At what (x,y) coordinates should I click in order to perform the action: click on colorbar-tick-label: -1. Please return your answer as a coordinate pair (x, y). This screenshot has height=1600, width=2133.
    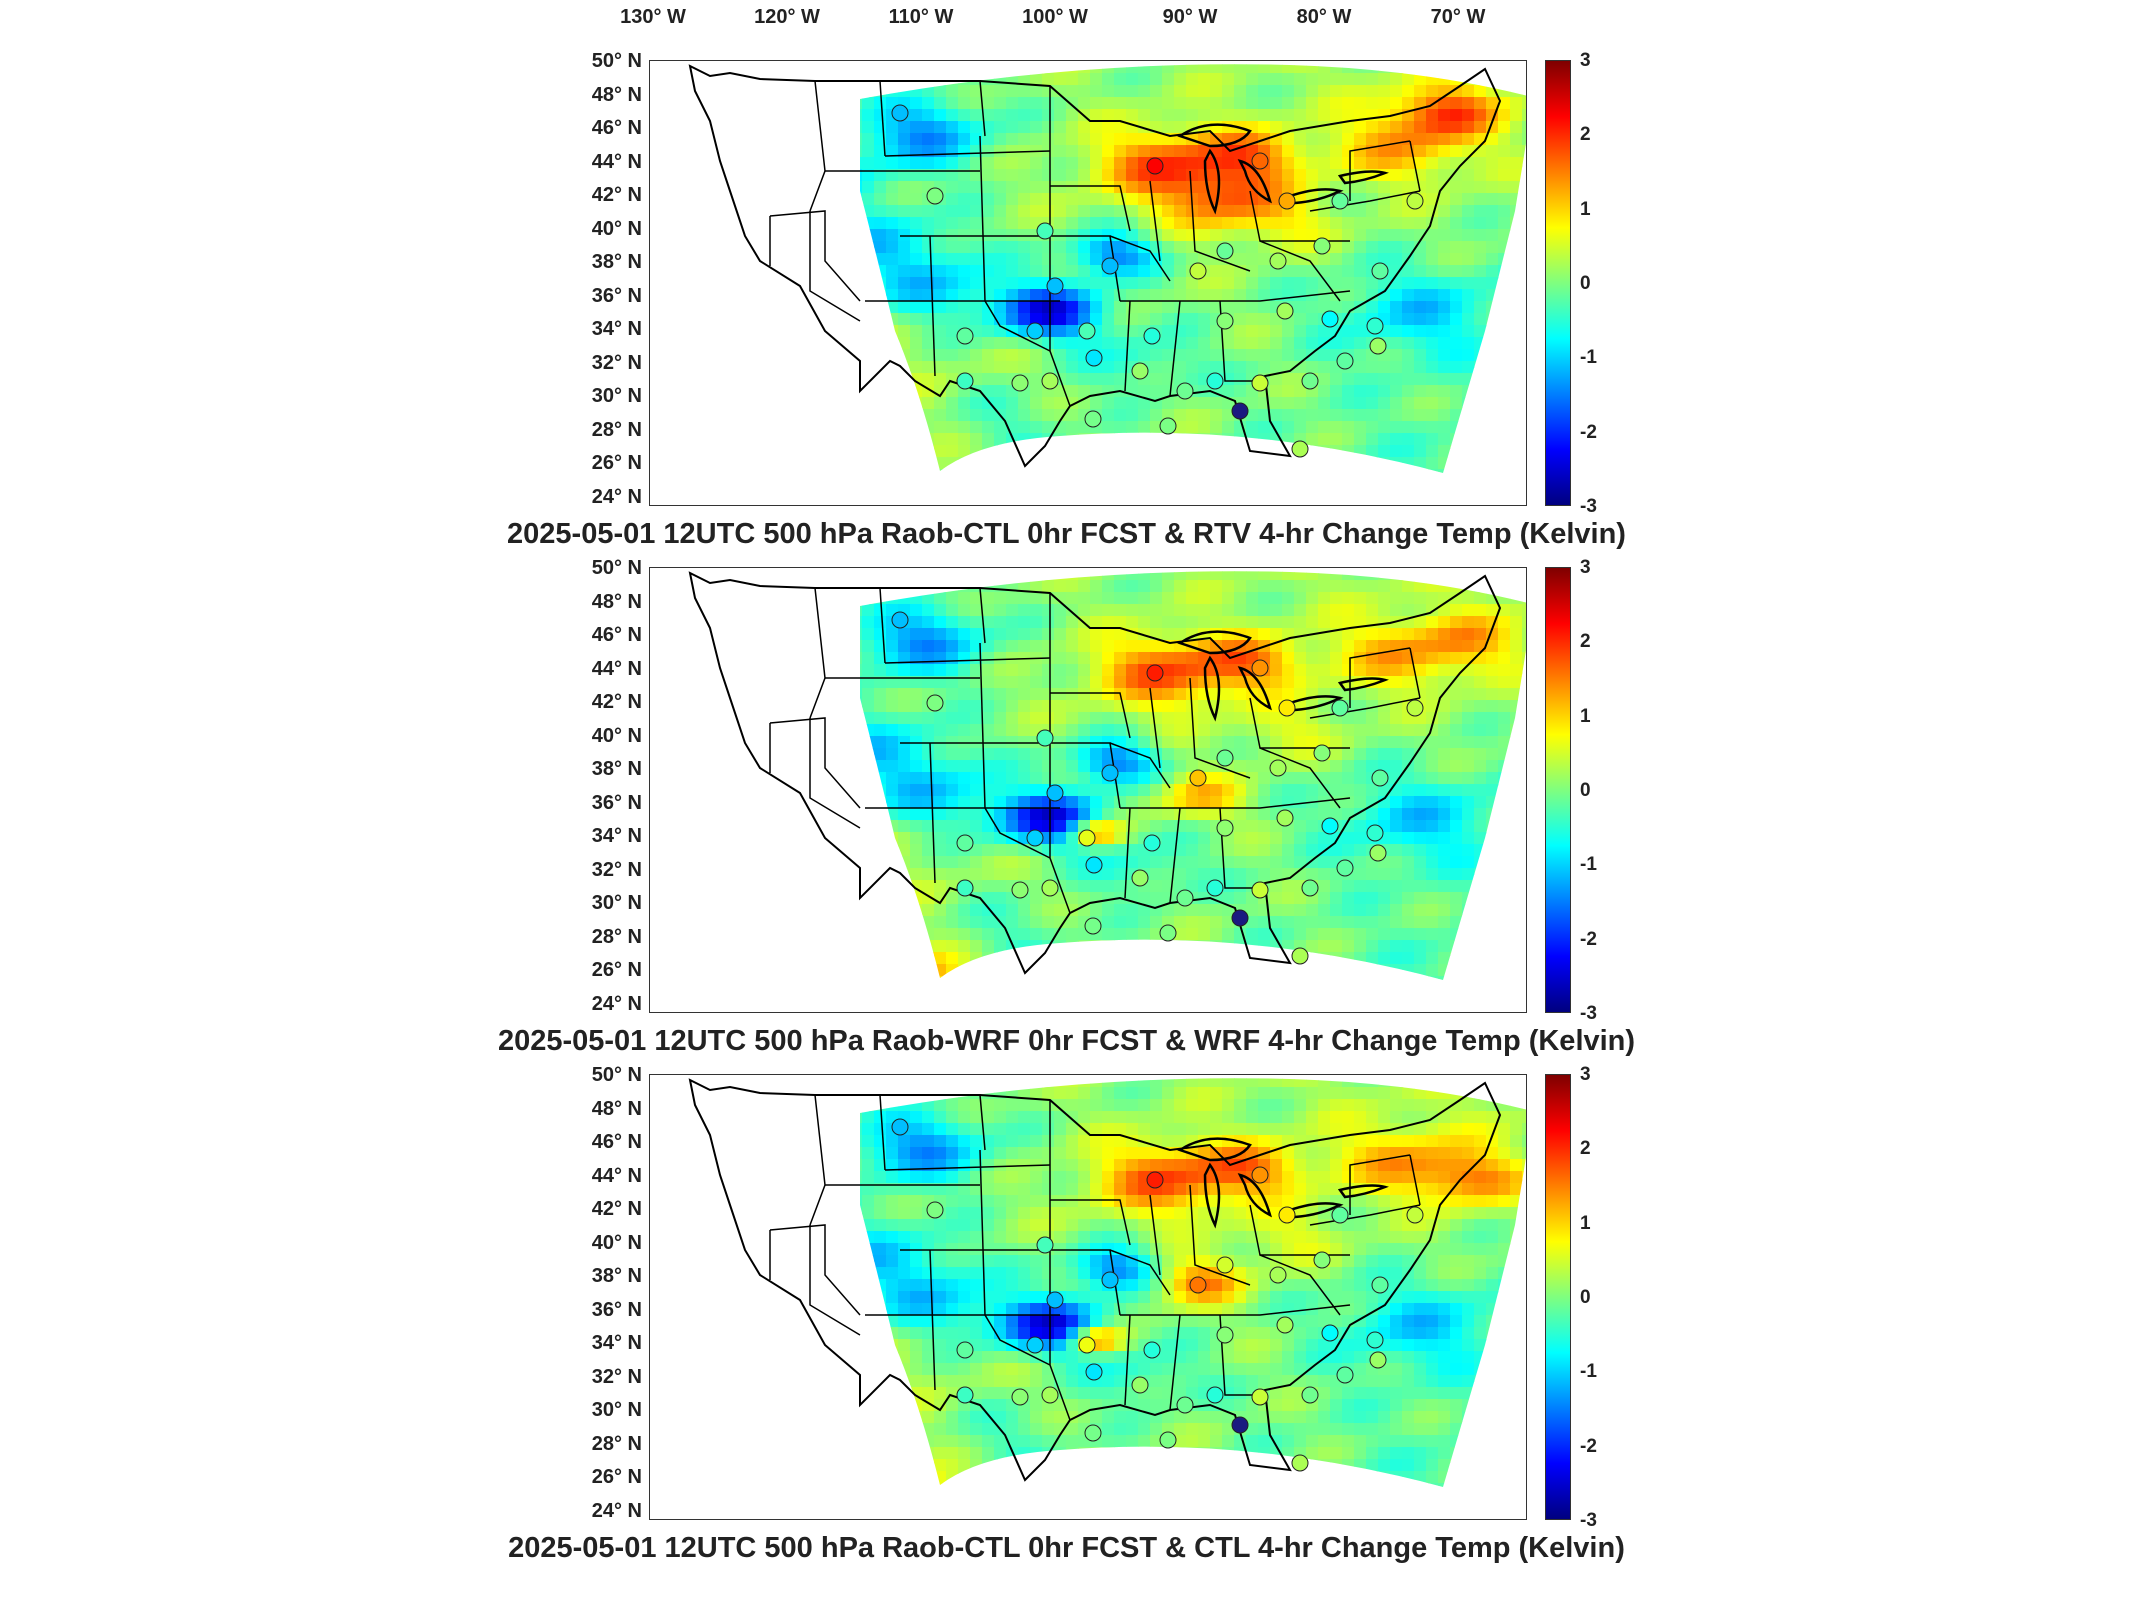
    Looking at the image, I should click on (1588, 865).